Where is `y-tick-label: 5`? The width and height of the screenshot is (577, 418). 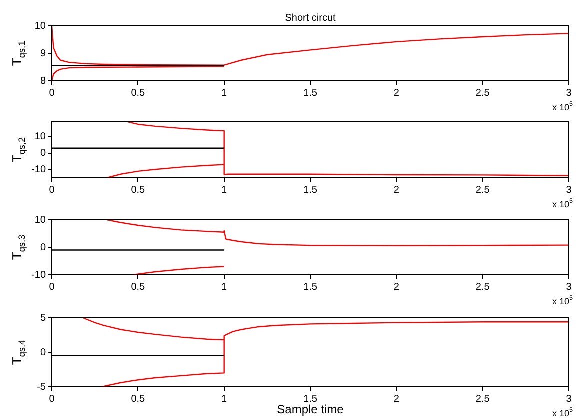 y-tick-label: 5 is located at coordinates (43, 318).